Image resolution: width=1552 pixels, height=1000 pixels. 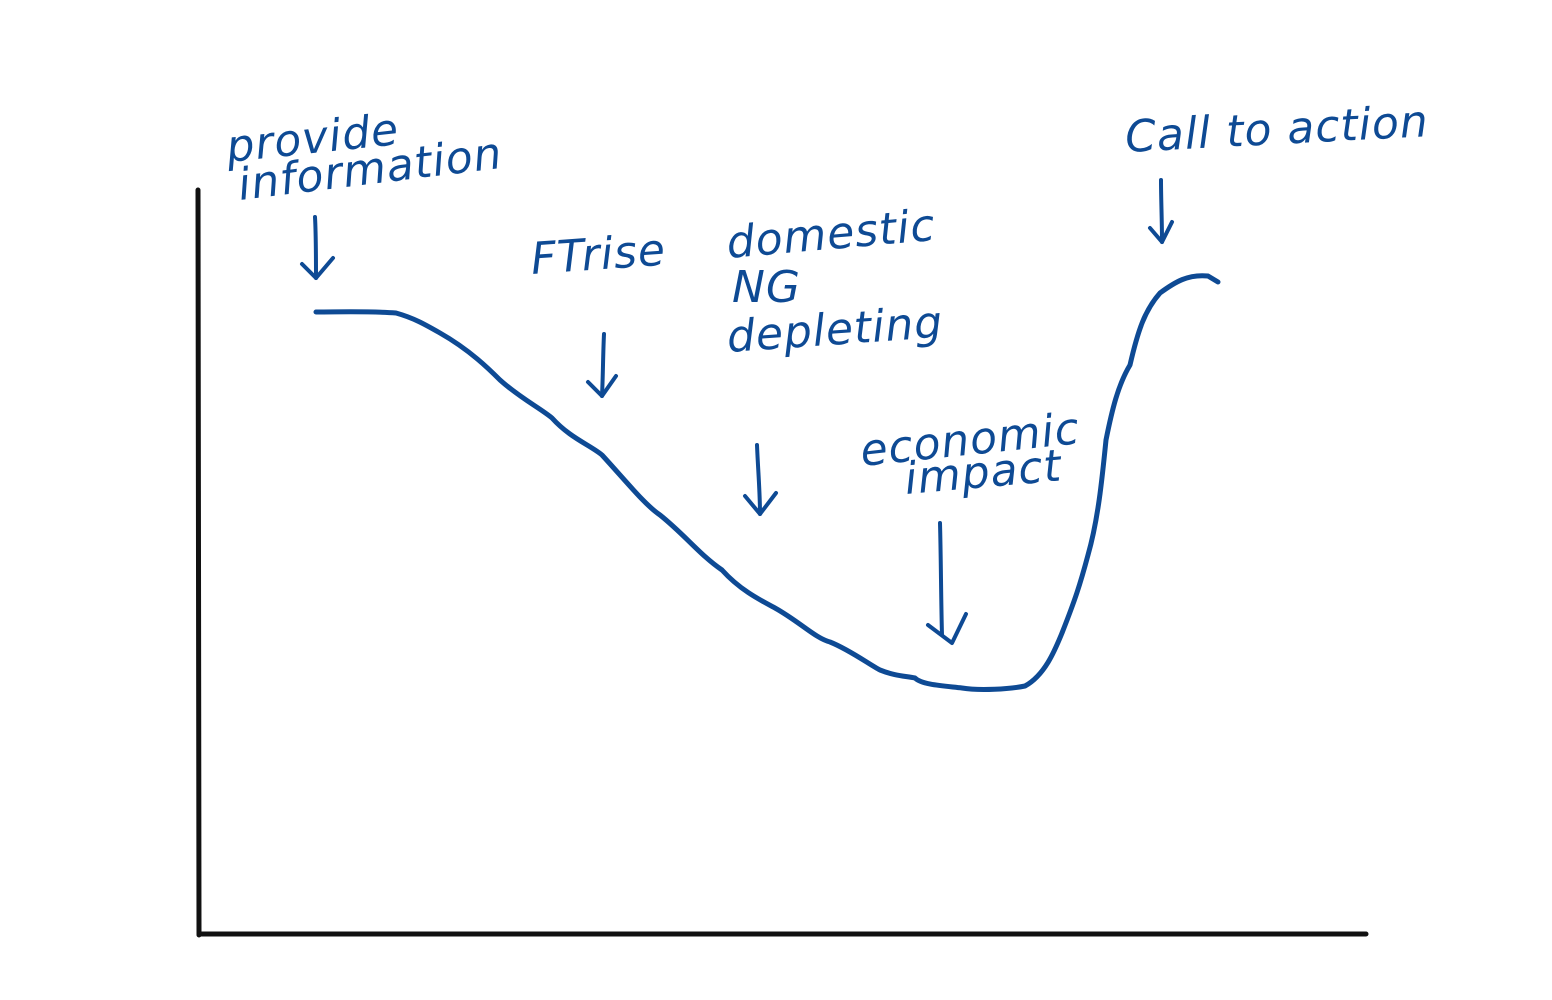 What do you see at coordinates (766, 287) in the screenshot?
I see `label-domestic-line2: NG` at bounding box center [766, 287].